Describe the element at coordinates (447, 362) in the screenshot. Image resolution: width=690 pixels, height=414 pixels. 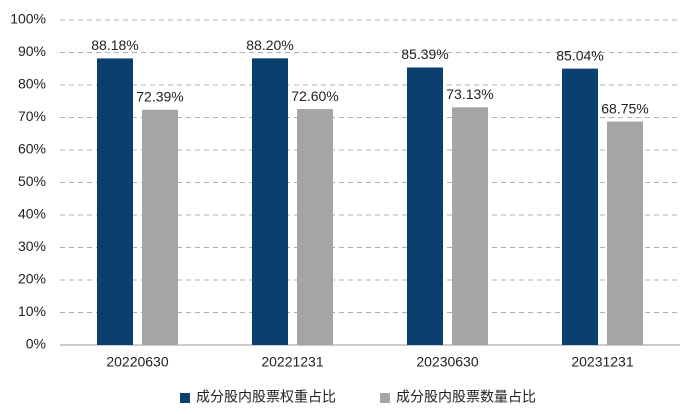
I see `x-tick-label: 20230630` at that location.